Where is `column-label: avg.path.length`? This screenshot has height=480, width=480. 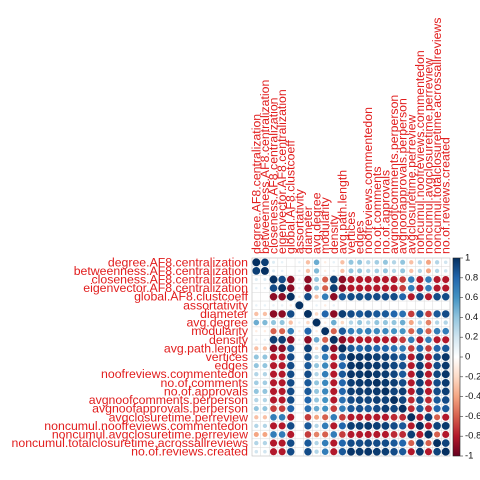
column-label: avg.path.length is located at coordinates (342, 212).